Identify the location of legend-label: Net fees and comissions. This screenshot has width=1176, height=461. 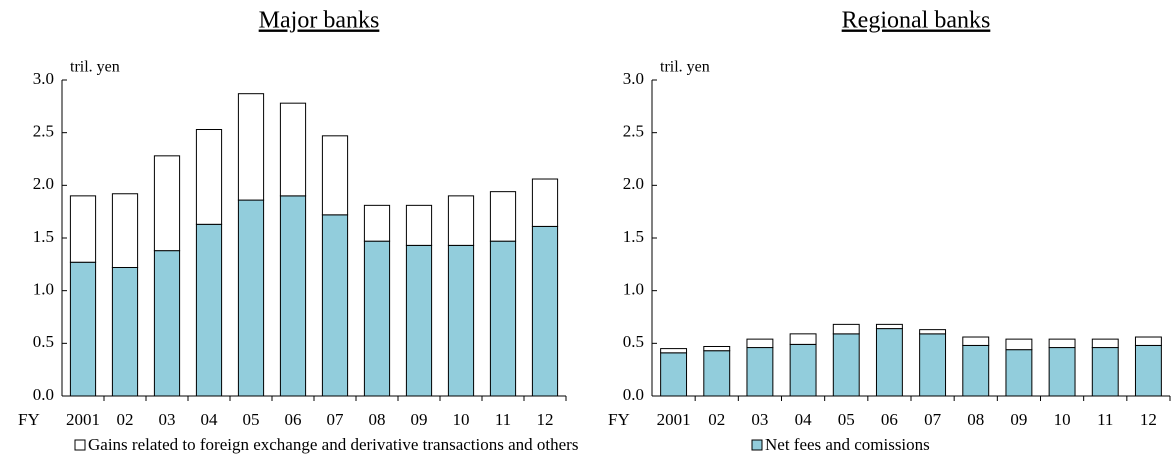
(847, 444).